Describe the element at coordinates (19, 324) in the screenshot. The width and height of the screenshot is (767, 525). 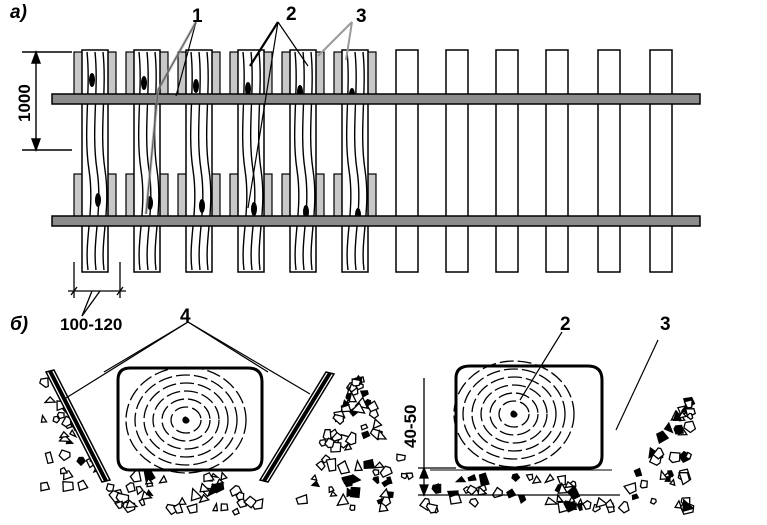
I see `panel-b-label: б)` at that location.